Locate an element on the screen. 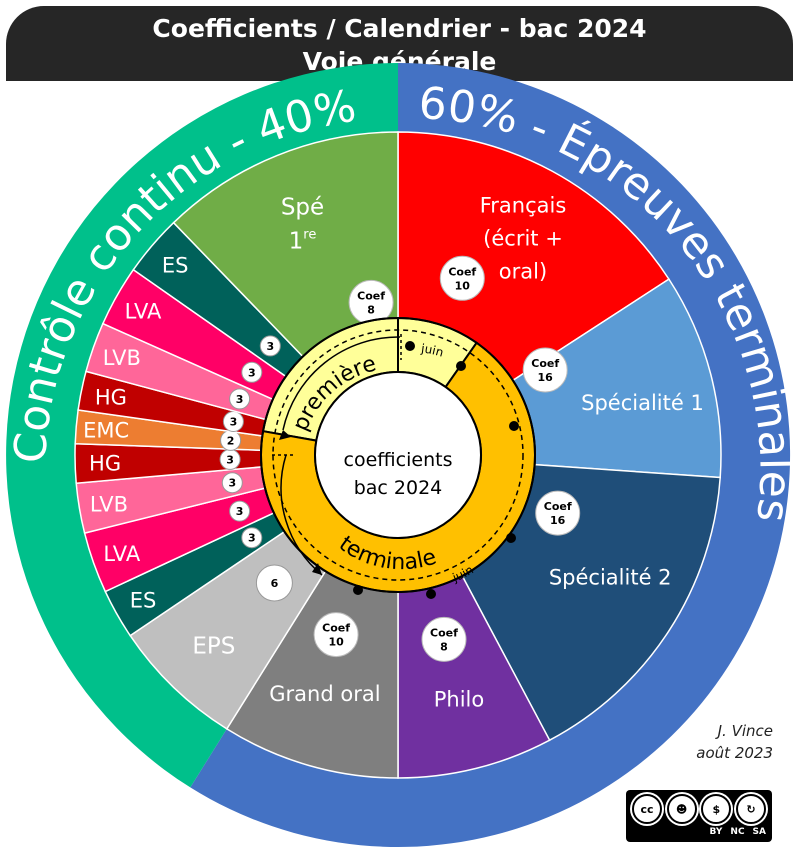  segment-label: Spécialité 2 is located at coordinates (610, 578).